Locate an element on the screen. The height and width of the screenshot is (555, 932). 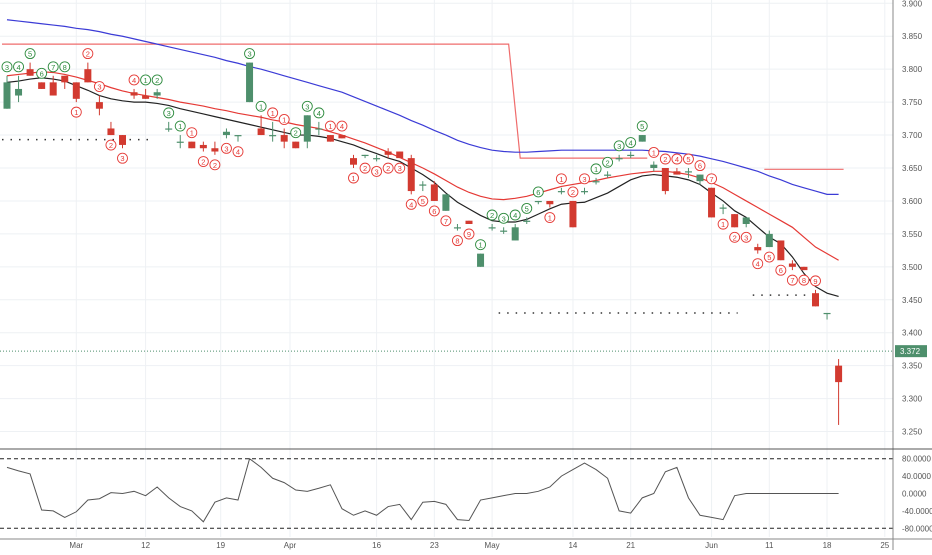
price-tick-label: 3.350 is located at coordinates (912, 366).